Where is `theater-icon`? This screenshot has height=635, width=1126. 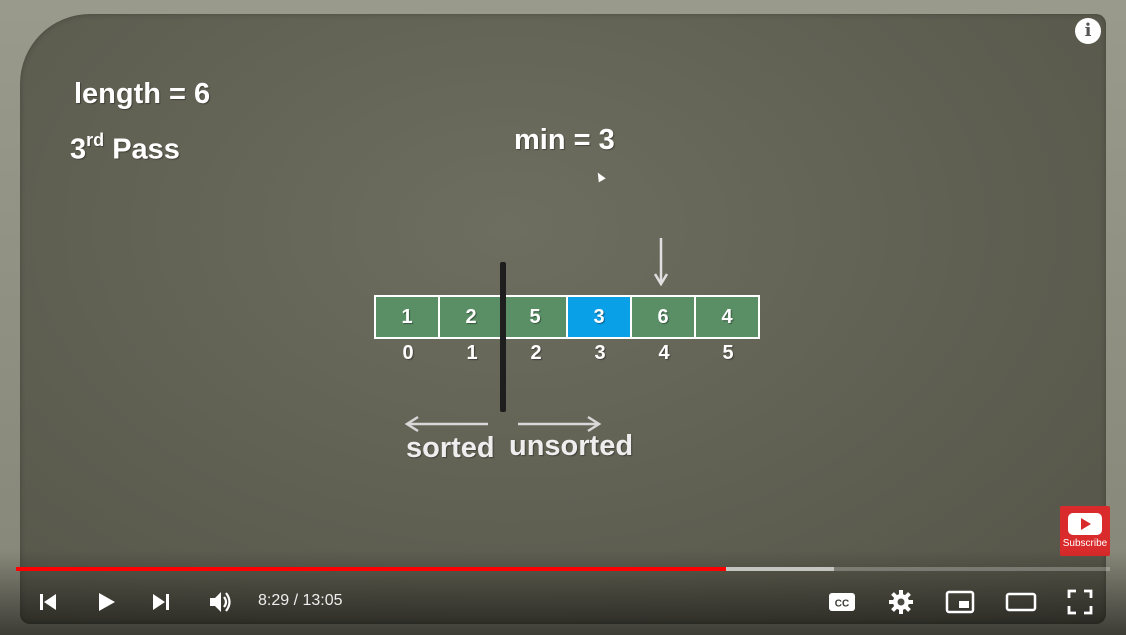 theater-icon is located at coordinates (1021, 602).